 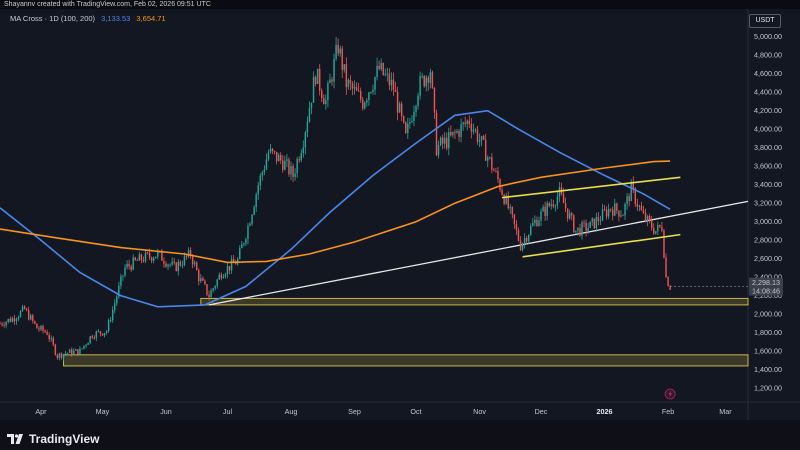 I want to click on x-tick-label: Oct, so click(x=415, y=411).